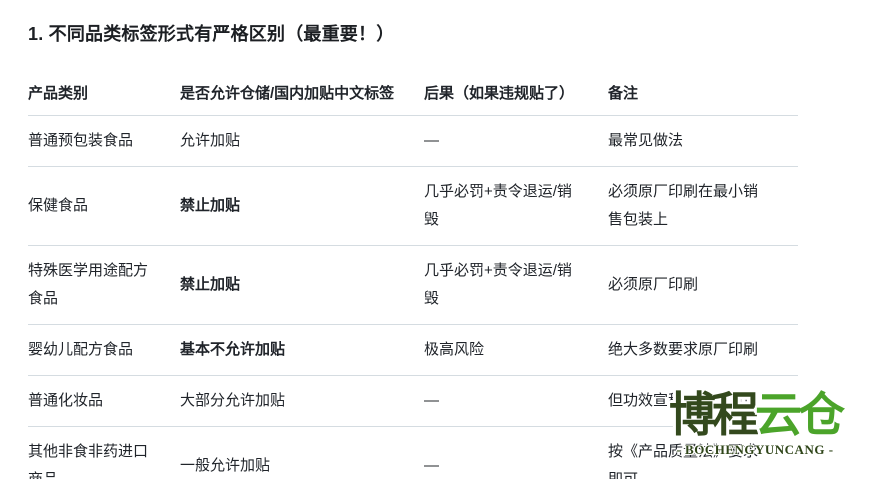  Describe the element at coordinates (104, 285) in the screenshot. I see `cell-category: 特殊医学用途配方食品` at that location.